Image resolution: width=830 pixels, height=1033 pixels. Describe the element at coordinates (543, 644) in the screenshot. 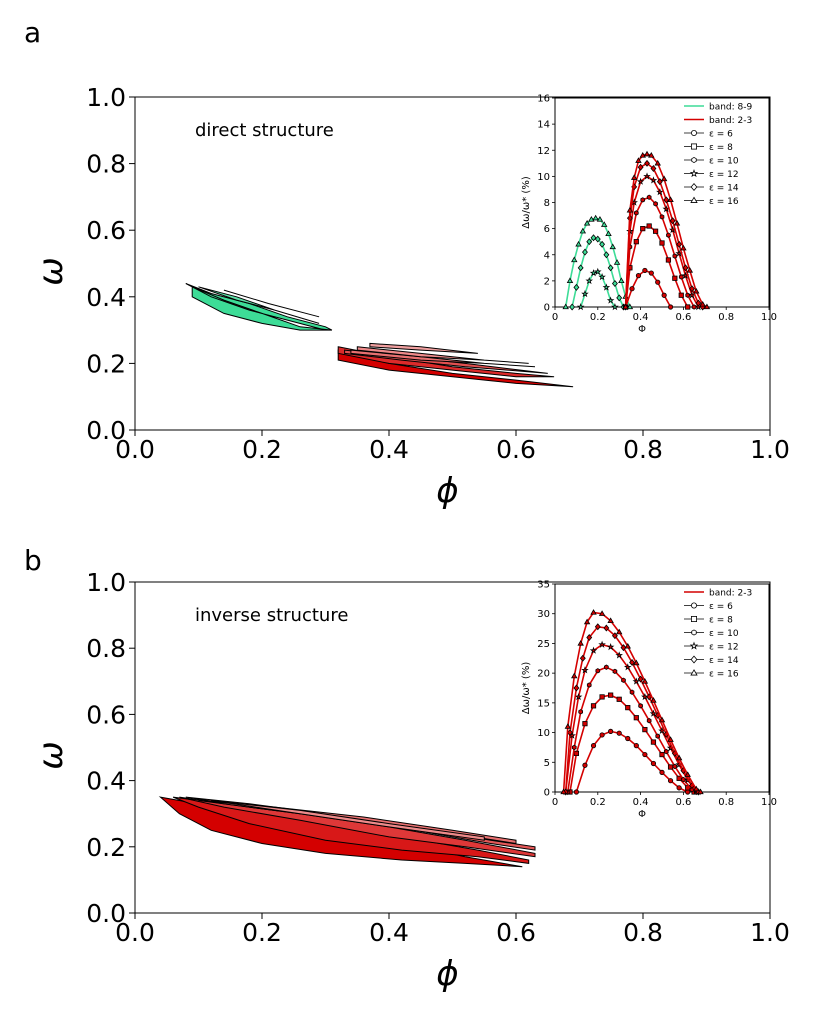

I see `inset-y-tick-label: 25` at that location.